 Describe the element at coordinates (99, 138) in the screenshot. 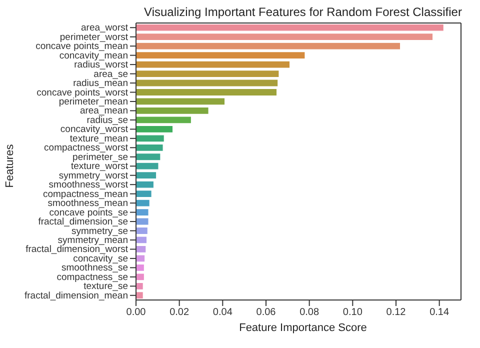

I see `y-tick-label: texture_mean` at that location.